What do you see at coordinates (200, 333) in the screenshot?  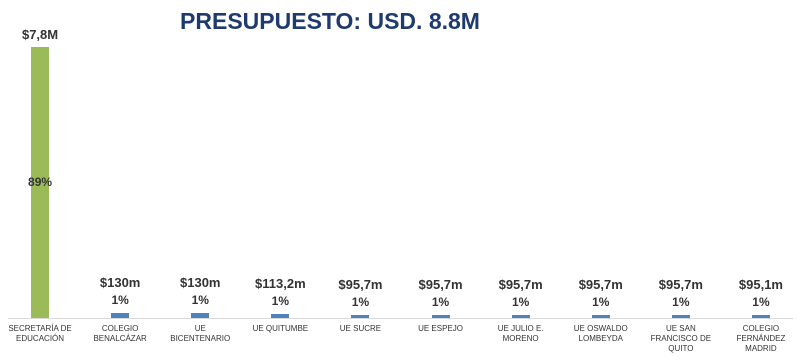 I see `x-tick-label: UE BICENTENARIO` at bounding box center [200, 333].